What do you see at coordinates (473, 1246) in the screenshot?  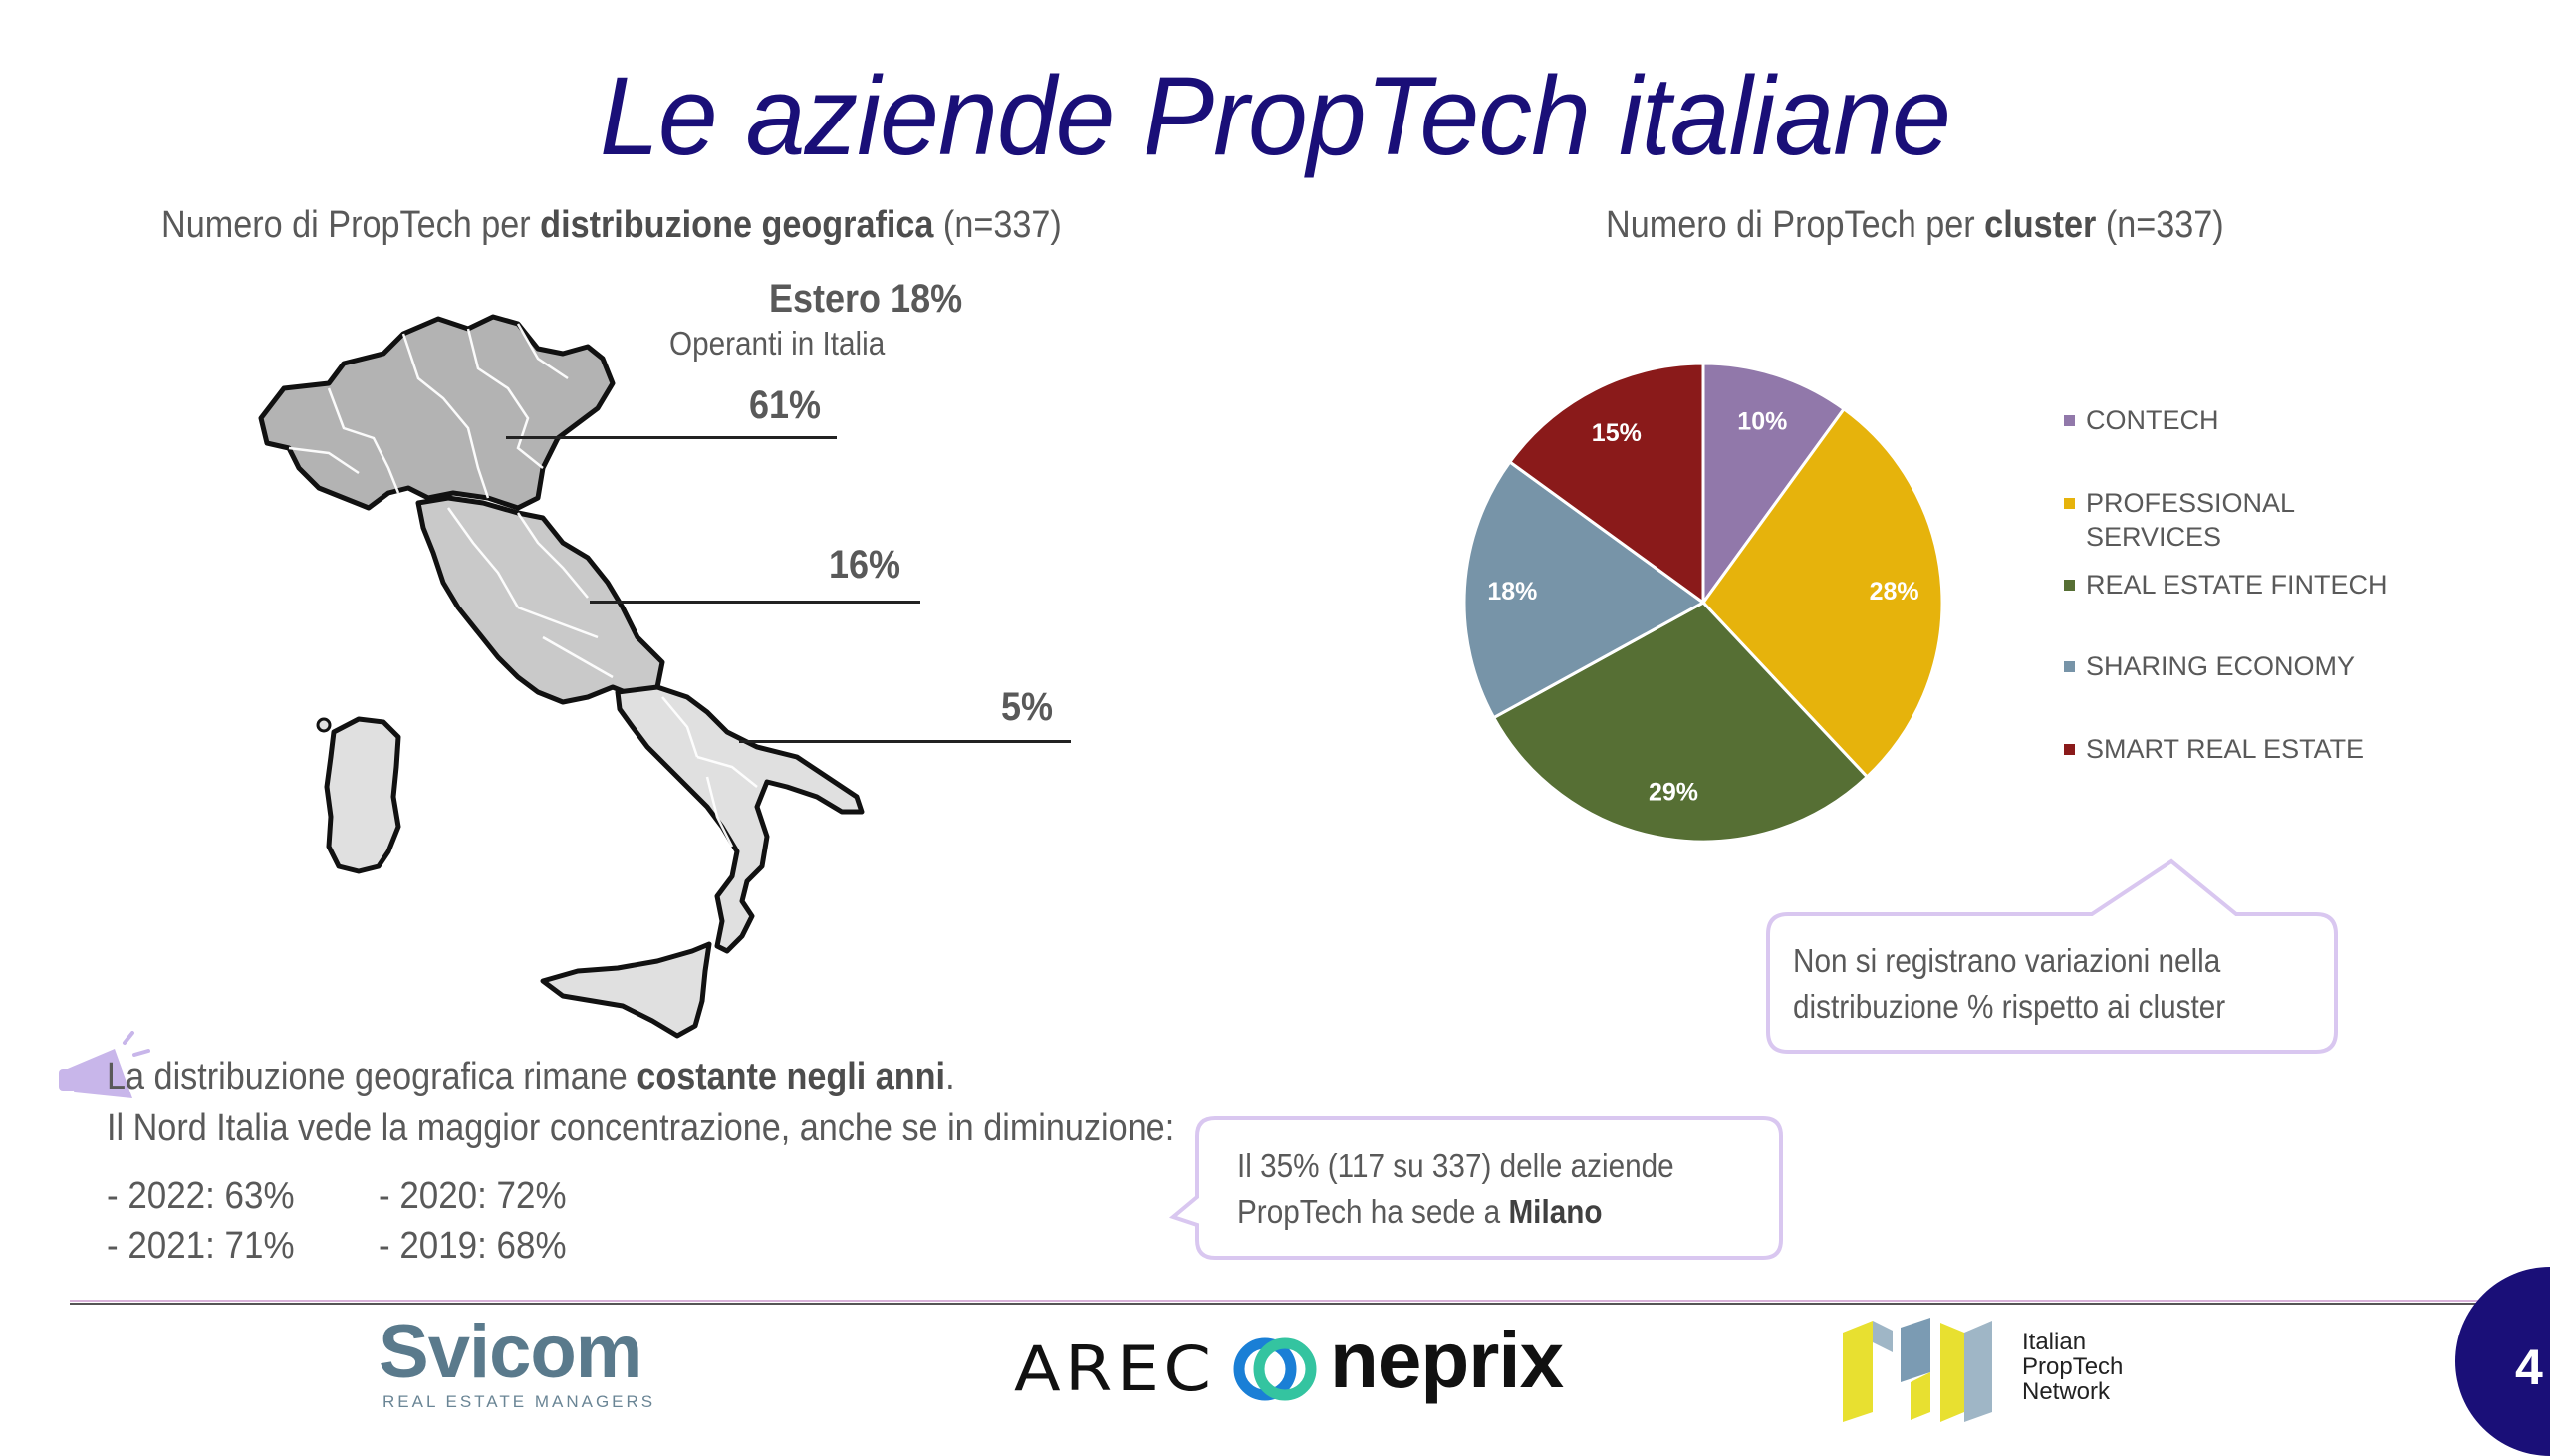 I see `year-2019: - 2019: 68%` at bounding box center [473, 1246].